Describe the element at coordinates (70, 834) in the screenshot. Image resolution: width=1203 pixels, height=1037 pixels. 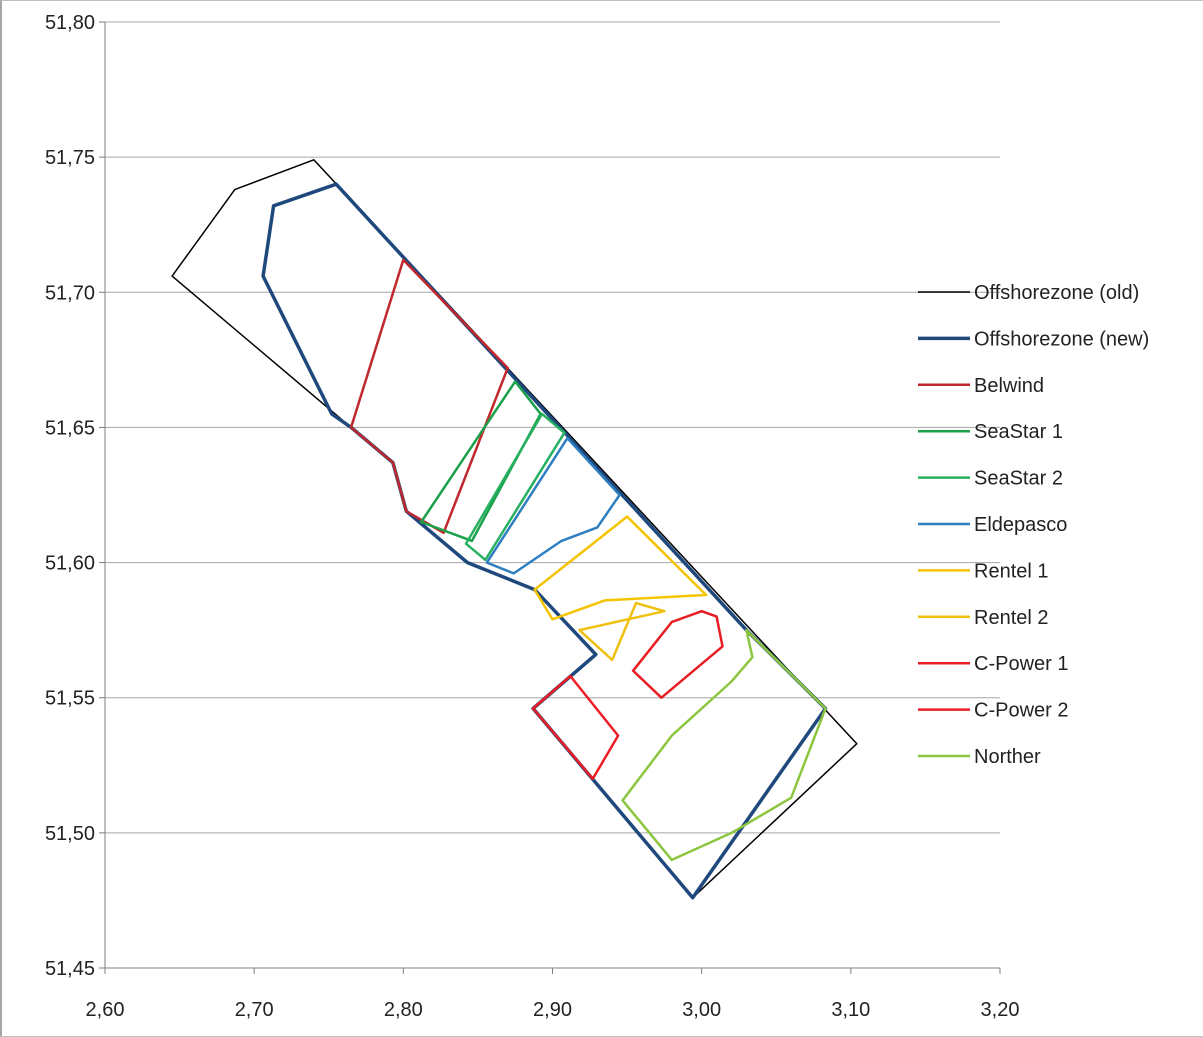
I see `y-tick-label: 51,50` at that location.